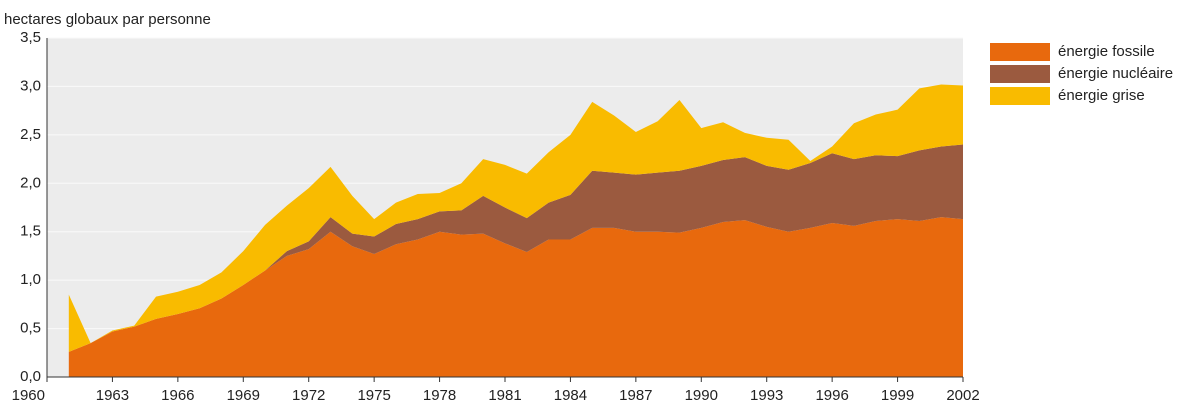 This screenshot has width=1199, height=411. What do you see at coordinates (30, 37) in the screenshot?
I see `y-tick-label: 3,5` at bounding box center [30, 37].